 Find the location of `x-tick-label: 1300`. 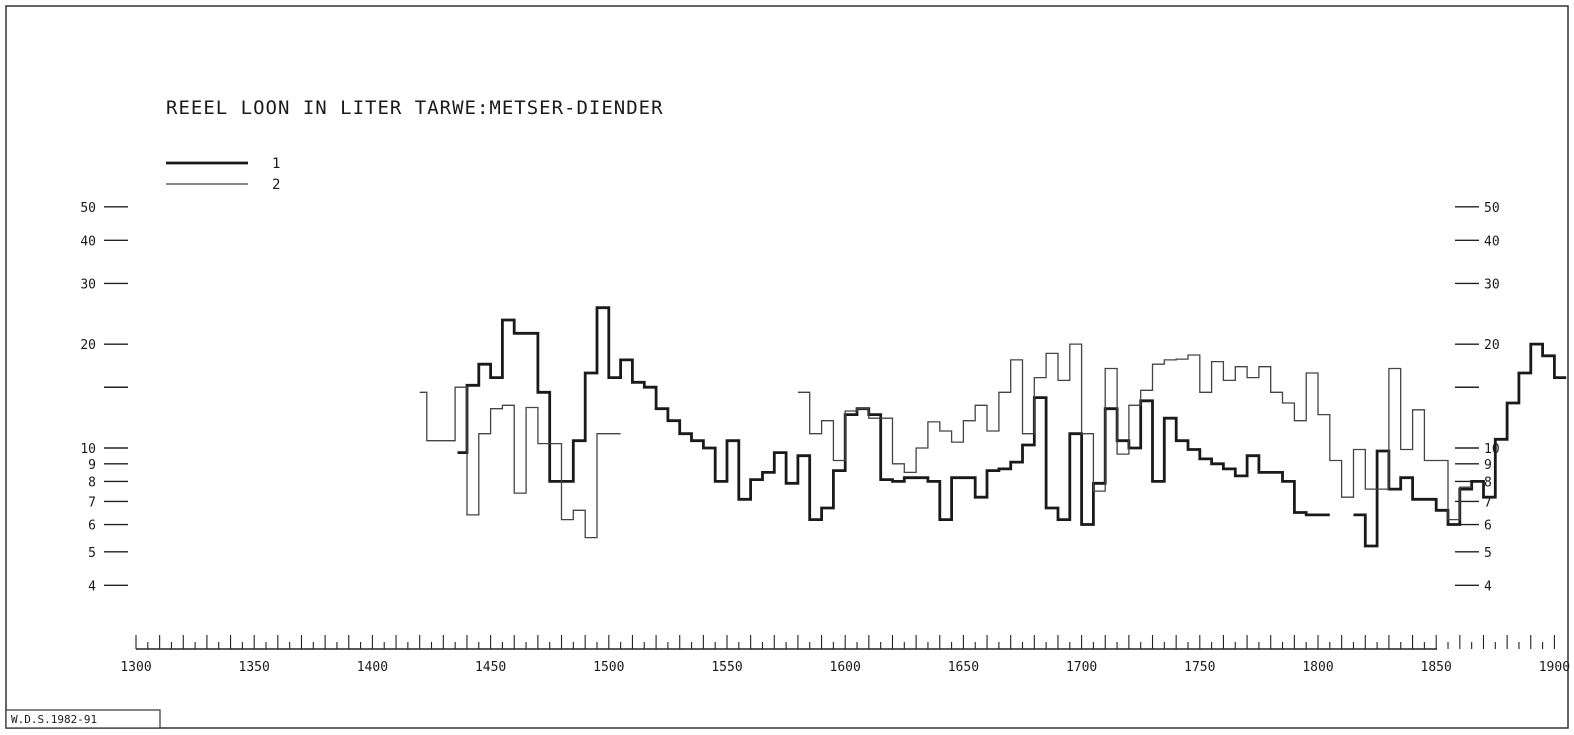

x-tick-label: 1300 is located at coordinates (135, 667).